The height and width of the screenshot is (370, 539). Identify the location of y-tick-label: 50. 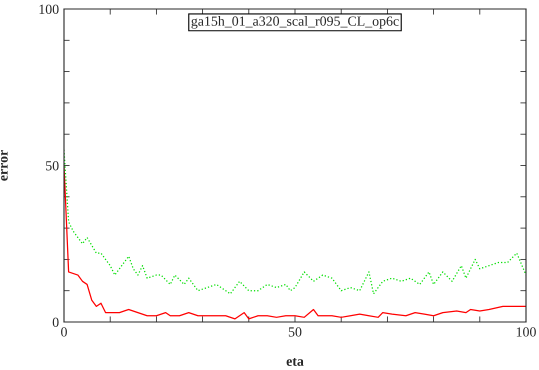
(52, 165).